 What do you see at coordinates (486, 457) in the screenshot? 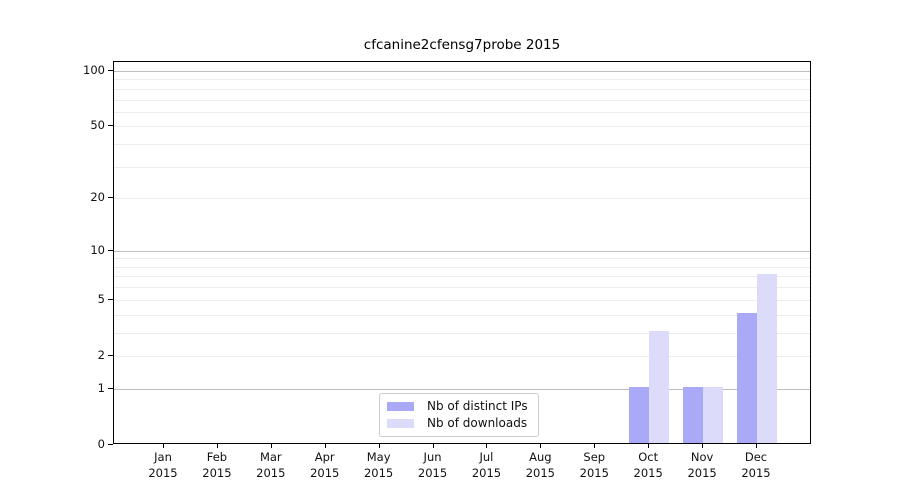
I see `xtick-month: Jul` at bounding box center [486, 457].